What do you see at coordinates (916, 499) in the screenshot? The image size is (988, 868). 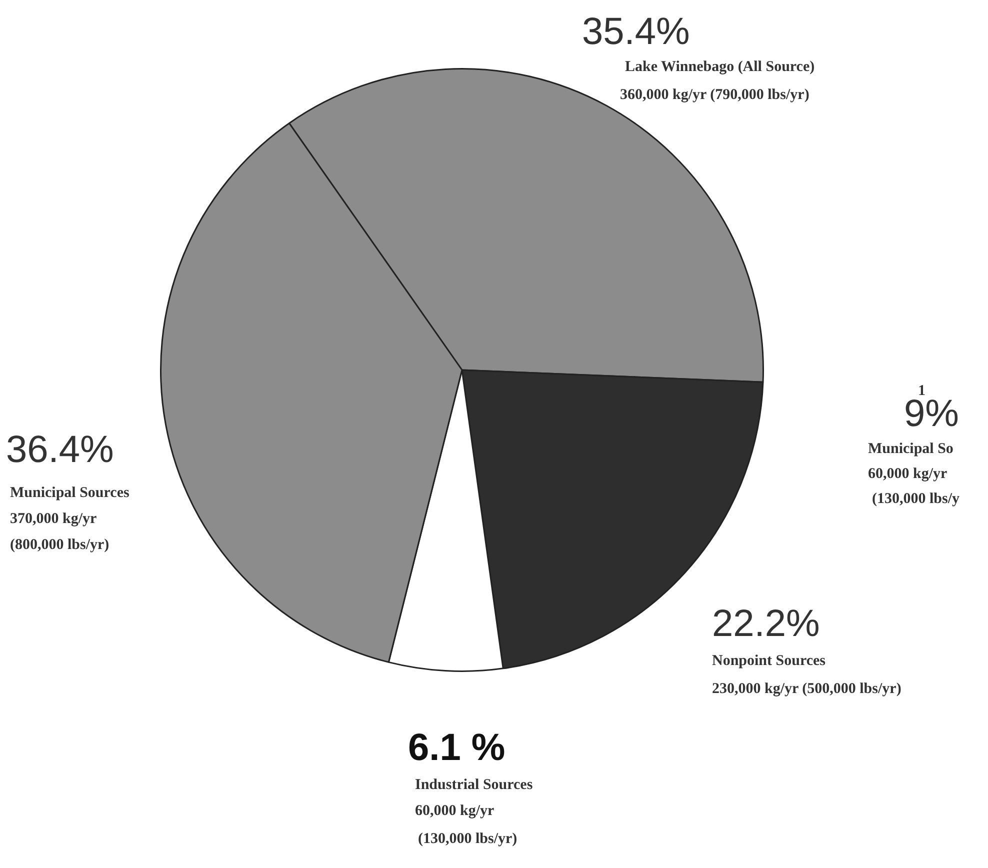 I see `text: (130,000 lbs/y` at bounding box center [916, 499].